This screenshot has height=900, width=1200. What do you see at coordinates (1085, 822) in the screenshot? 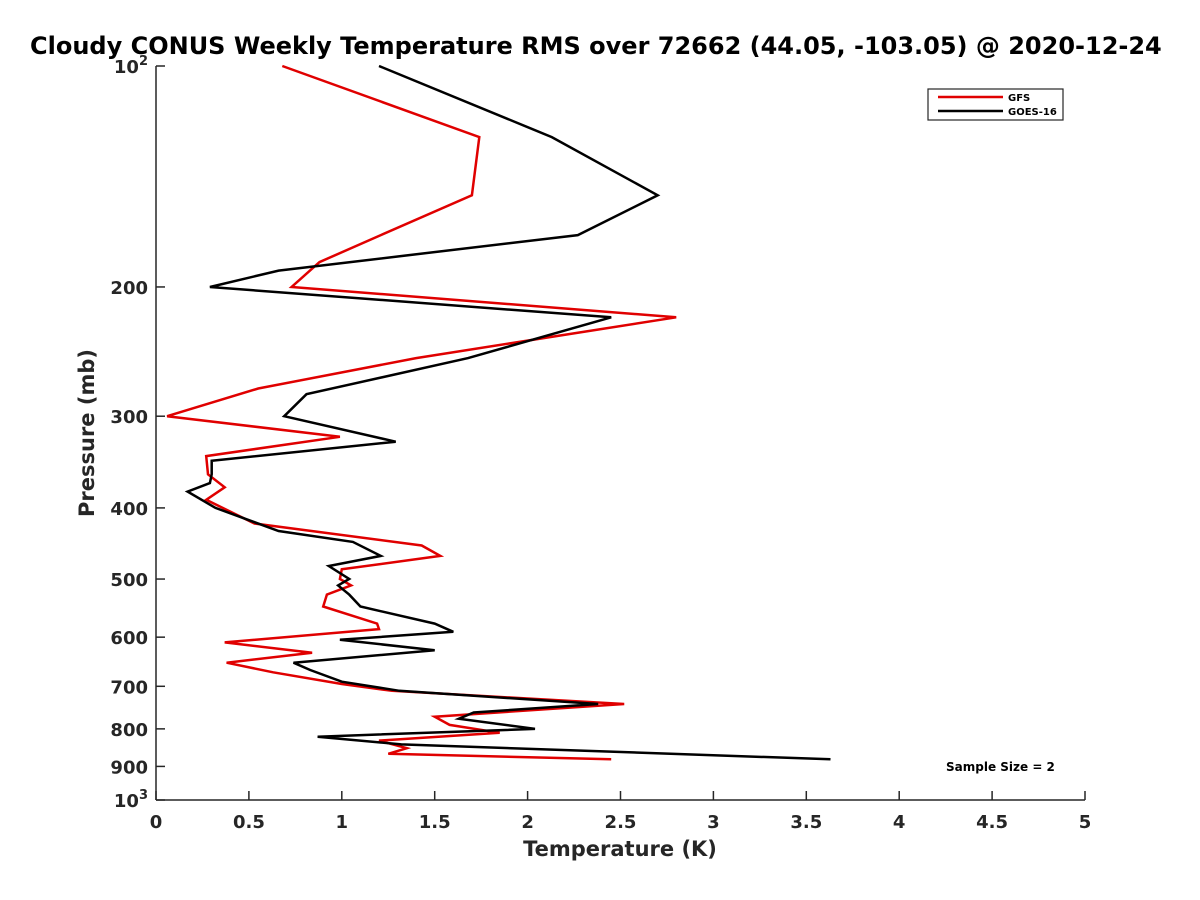
I see `x-tick-label: 5` at bounding box center [1085, 822].